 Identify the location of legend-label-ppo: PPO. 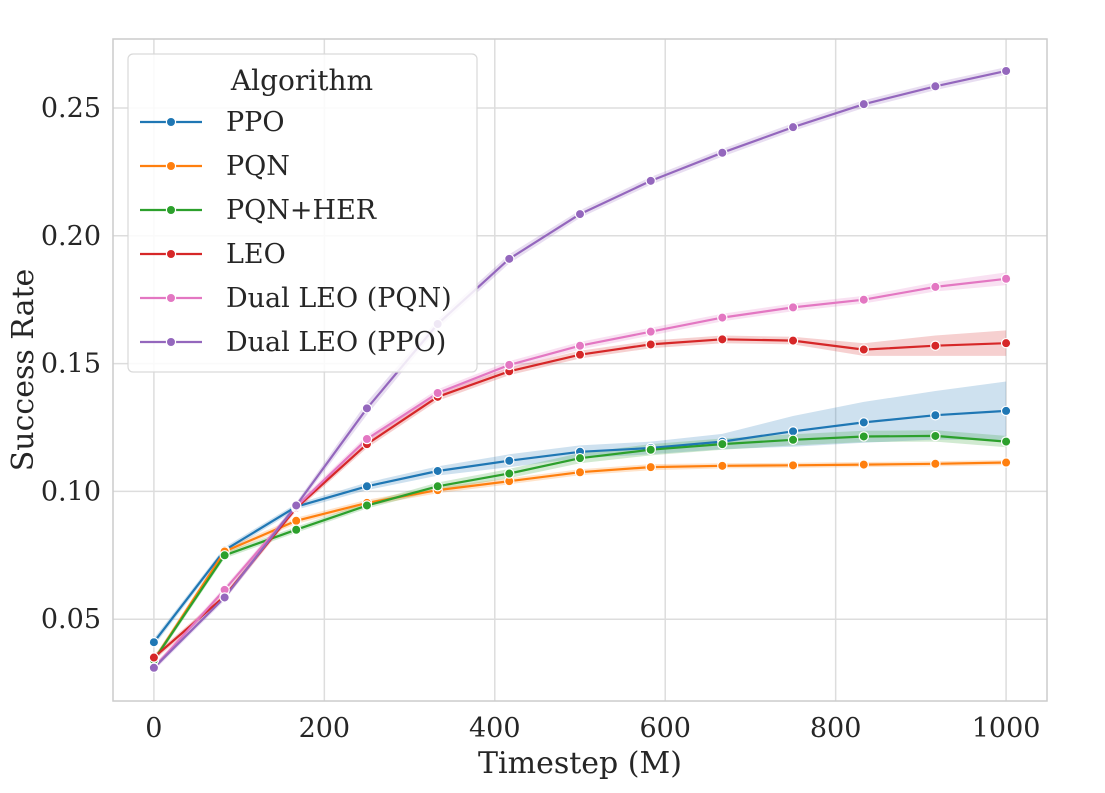
(255, 122).